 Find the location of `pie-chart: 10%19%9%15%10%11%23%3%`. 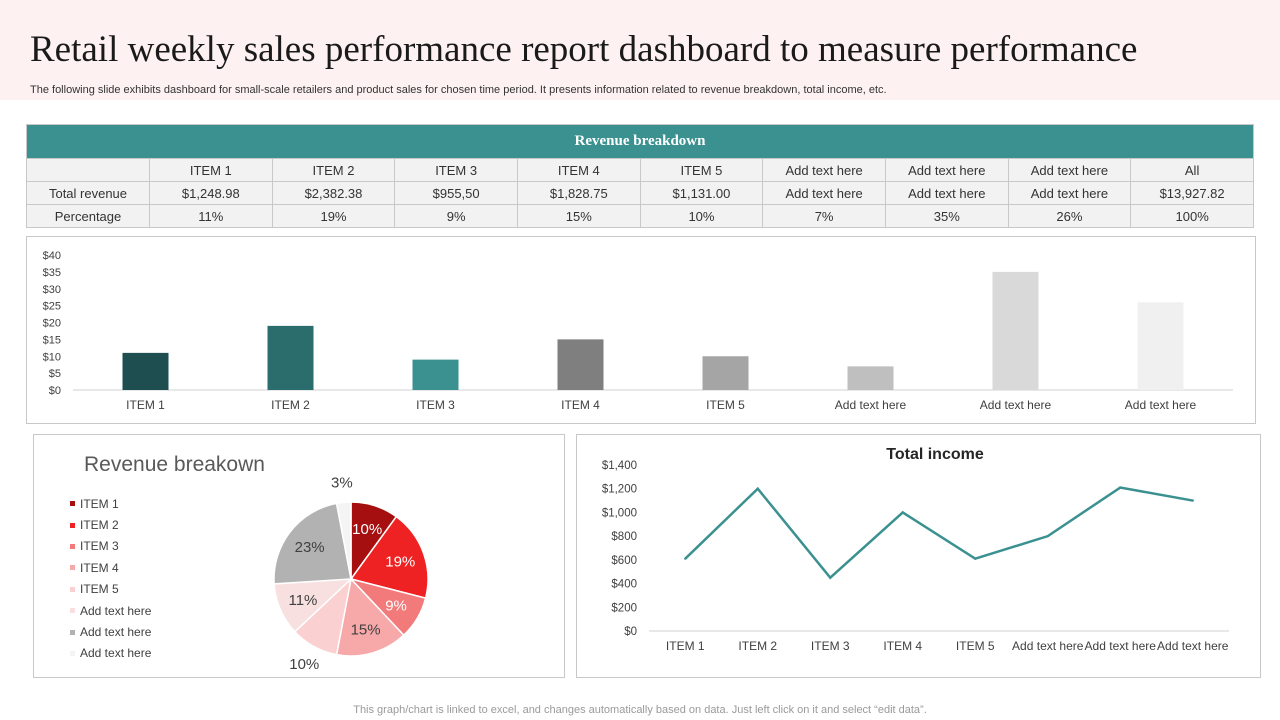

pie-chart: 10%19%9%15%10%11%23%3% is located at coordinates (351, 573).